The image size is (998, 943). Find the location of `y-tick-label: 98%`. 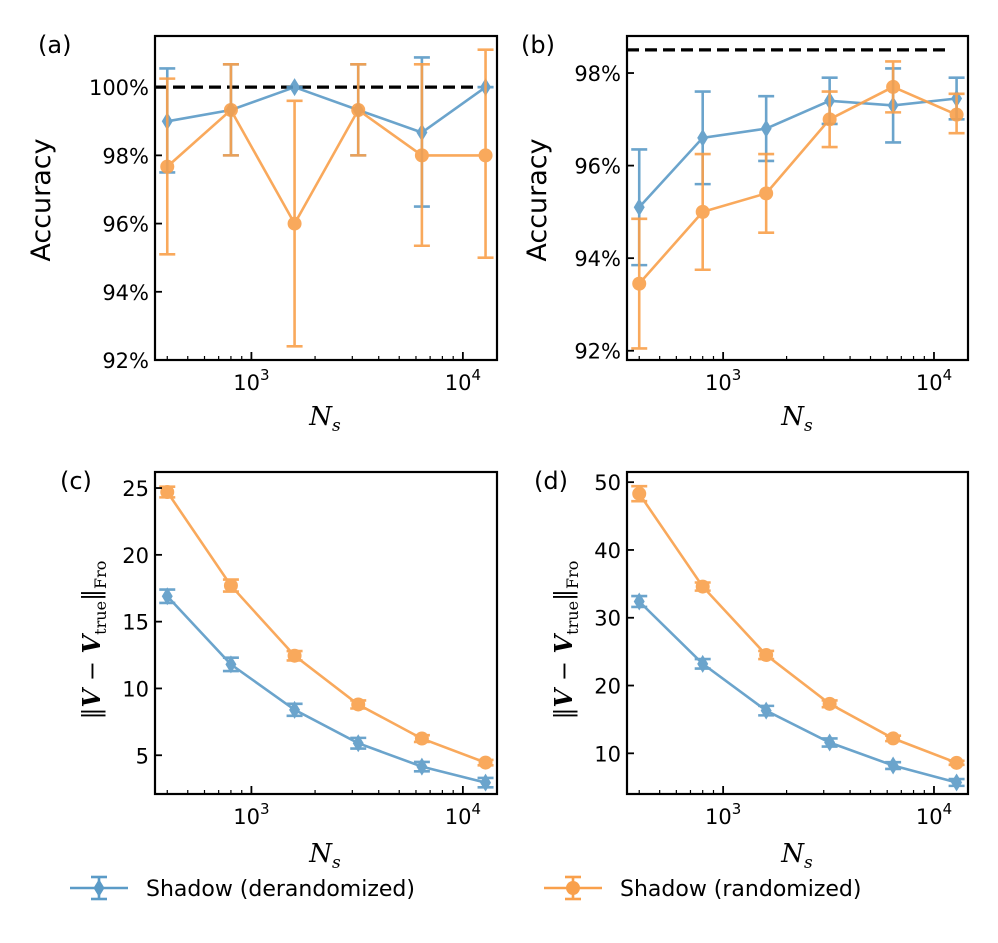

y-tick-label: 98% is located at coordinates (597, 74).